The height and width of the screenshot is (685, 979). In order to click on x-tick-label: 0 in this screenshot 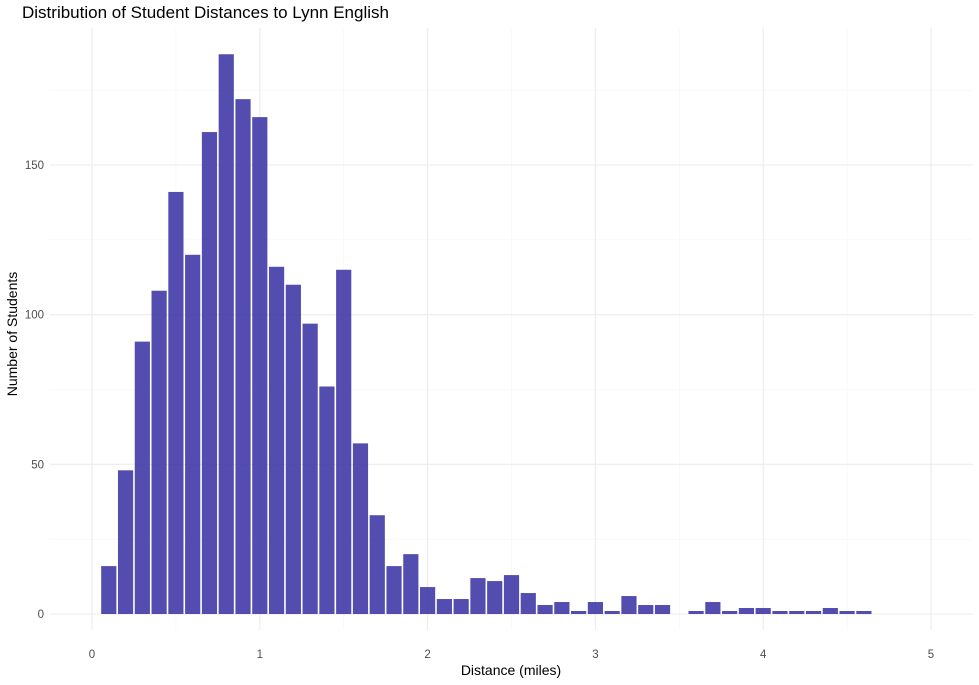, I will do `click(92, 655)`.